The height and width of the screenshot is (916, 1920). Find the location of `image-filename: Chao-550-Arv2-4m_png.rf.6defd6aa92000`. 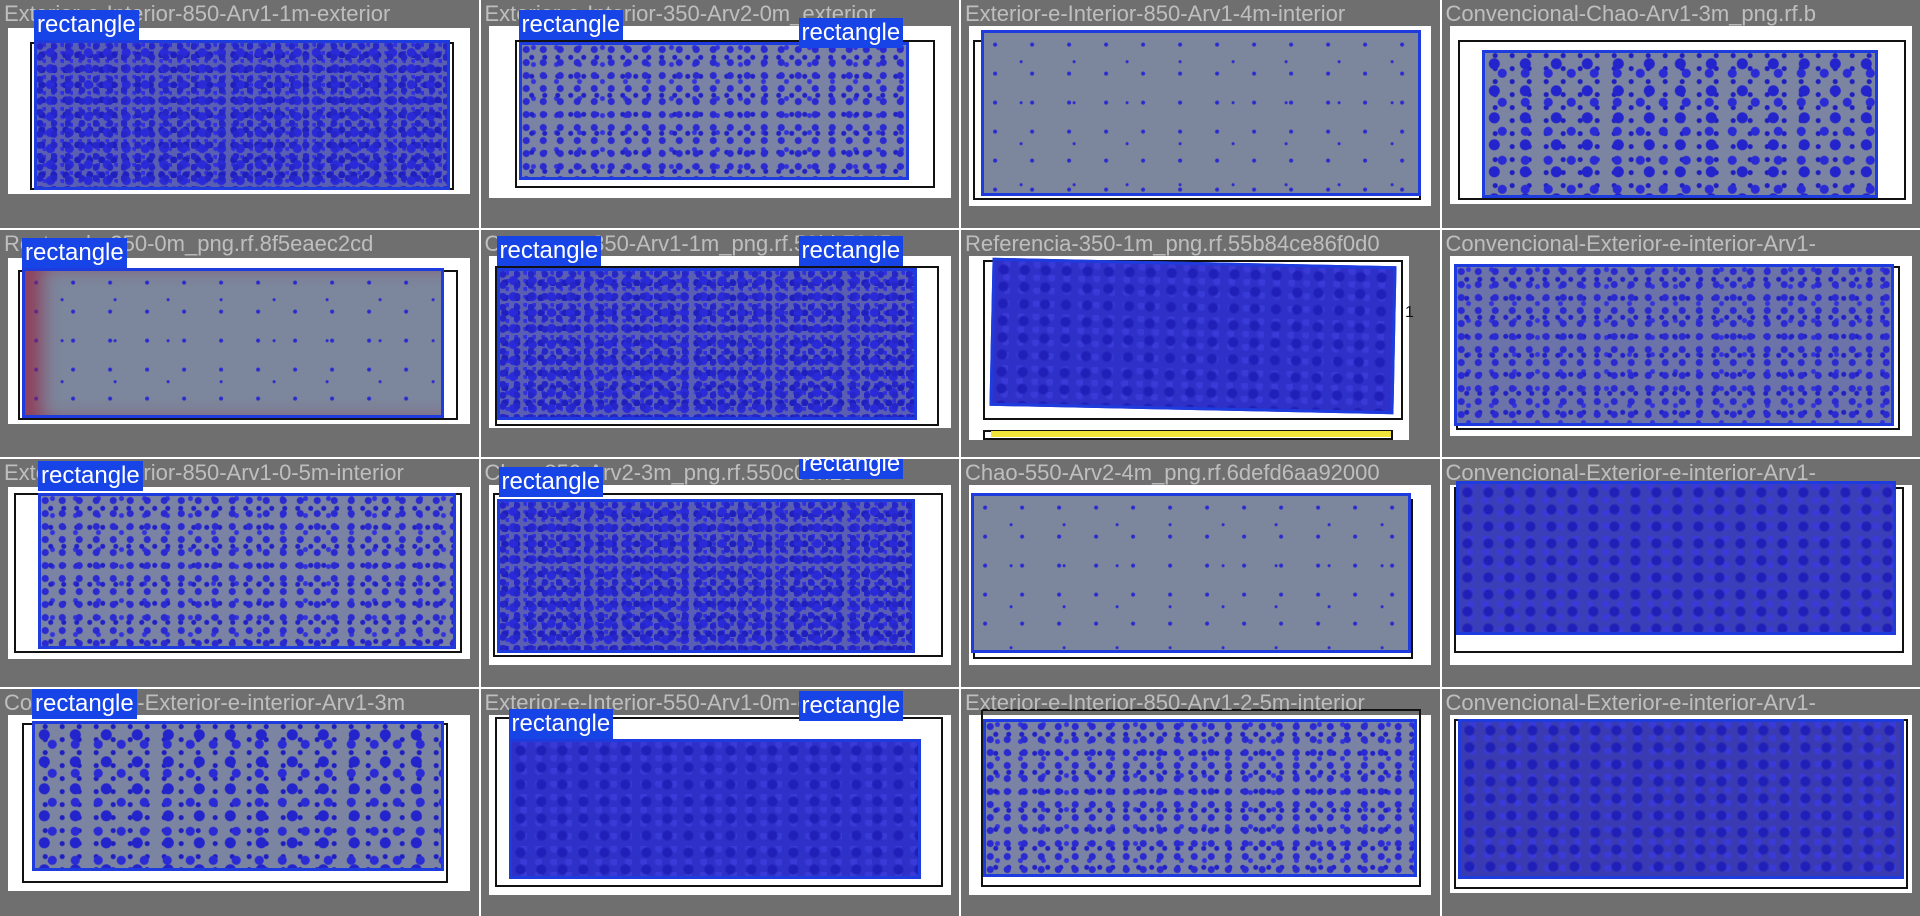

image-filename: Chao-550-Arv2-4m_png.rf.6defd6aa92000 is located at coordinates (1172, 472).